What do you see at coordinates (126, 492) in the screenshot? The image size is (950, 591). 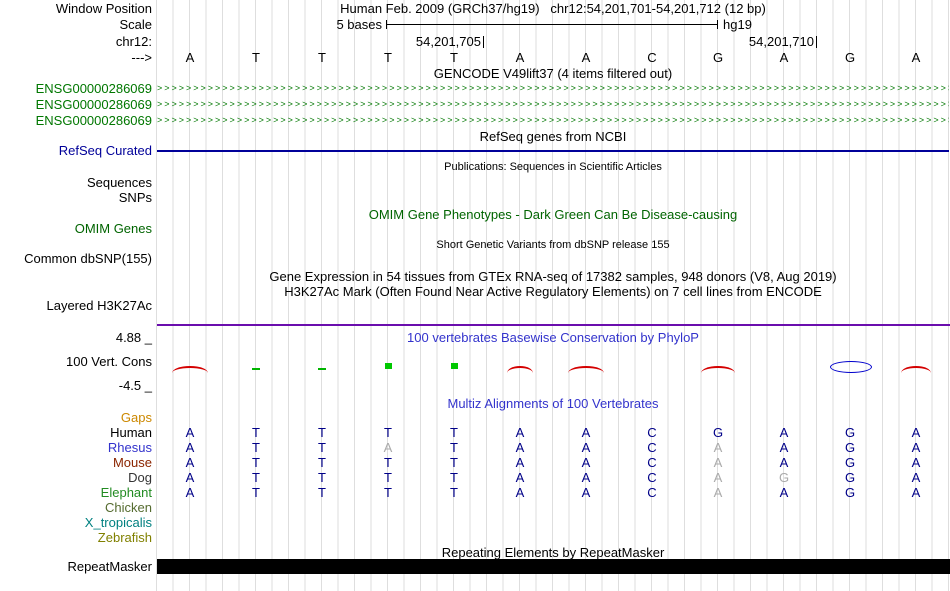 I see `species-label: Elephant` at bounding box center [126, 492].